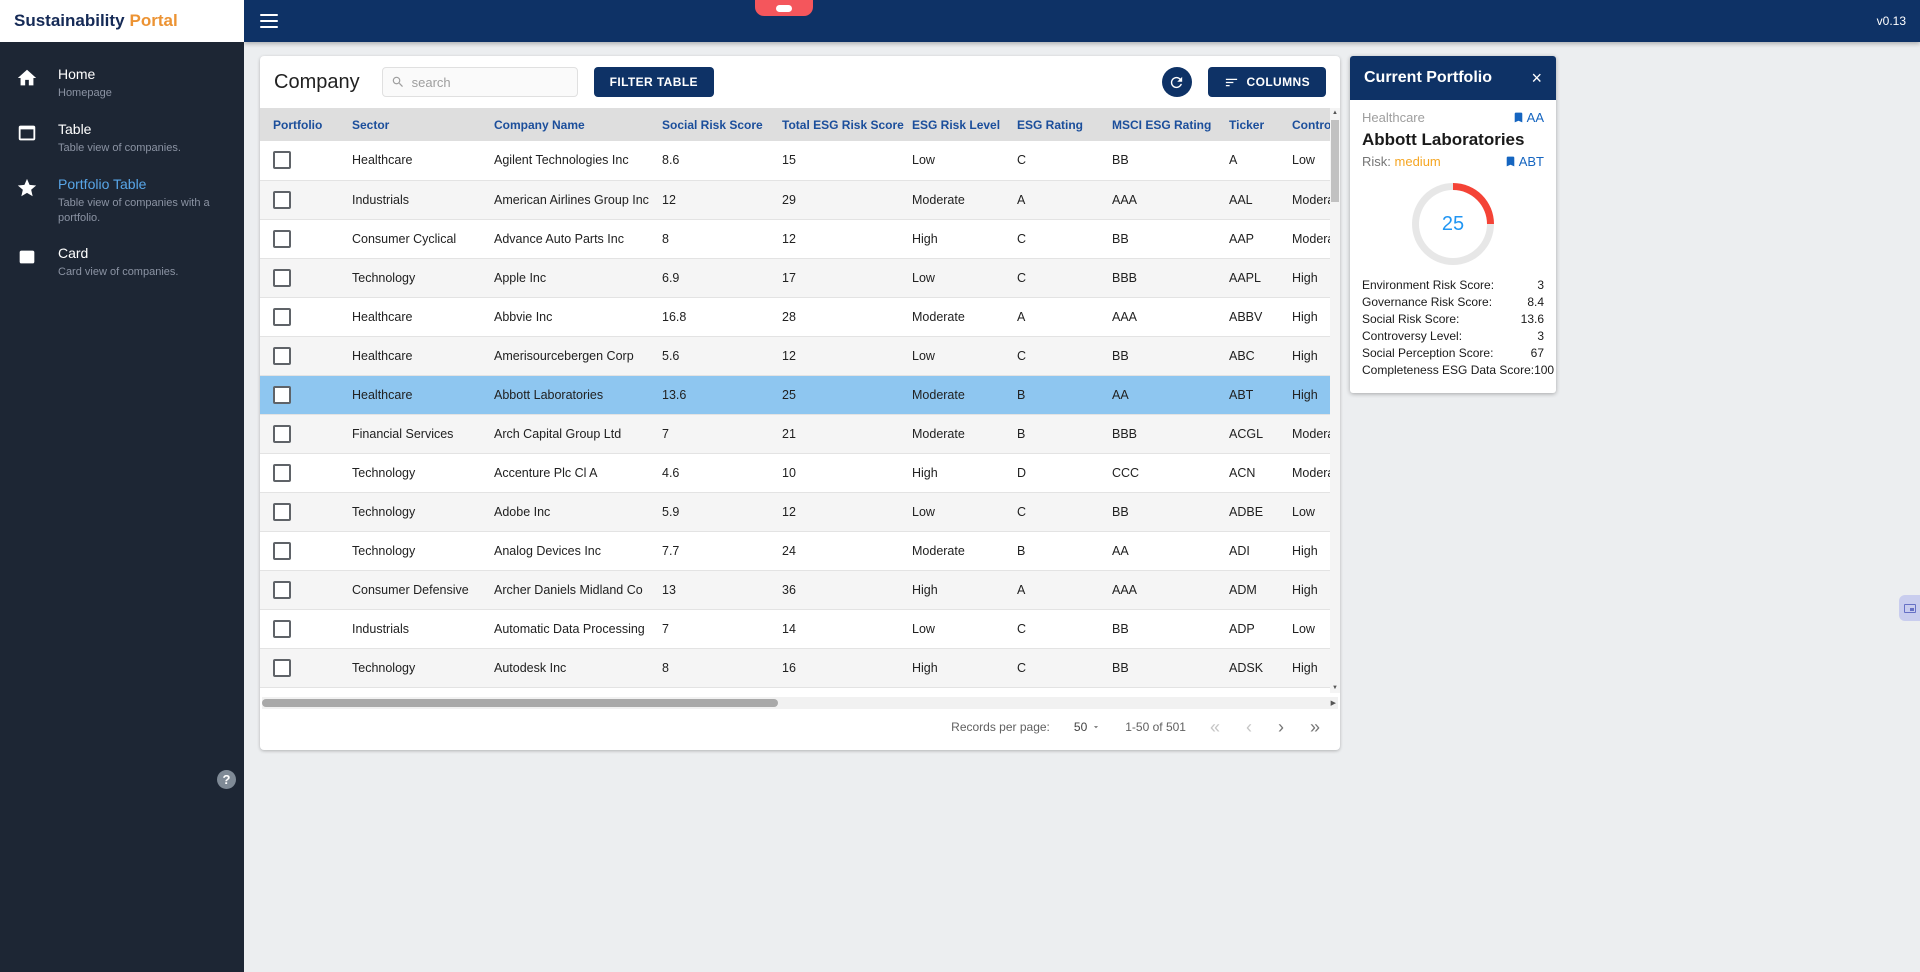 The width and height of the screenshot is (1920, 972). Describe the element at coordinates (122, 83) in the screenshot. I see `sidebar-item-home: Home Homepage` at that location.